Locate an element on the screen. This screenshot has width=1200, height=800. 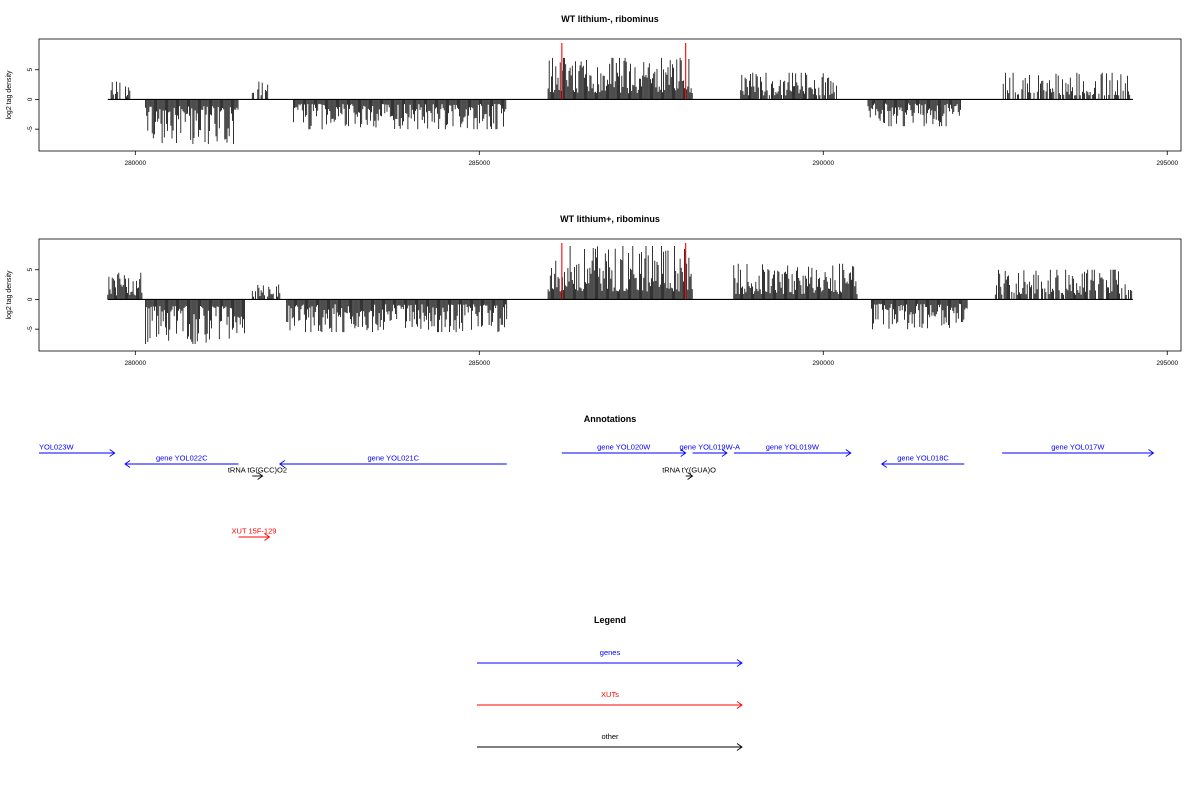
panel-title: WT lithium-, ribominus is located at coordinates (610, 19).